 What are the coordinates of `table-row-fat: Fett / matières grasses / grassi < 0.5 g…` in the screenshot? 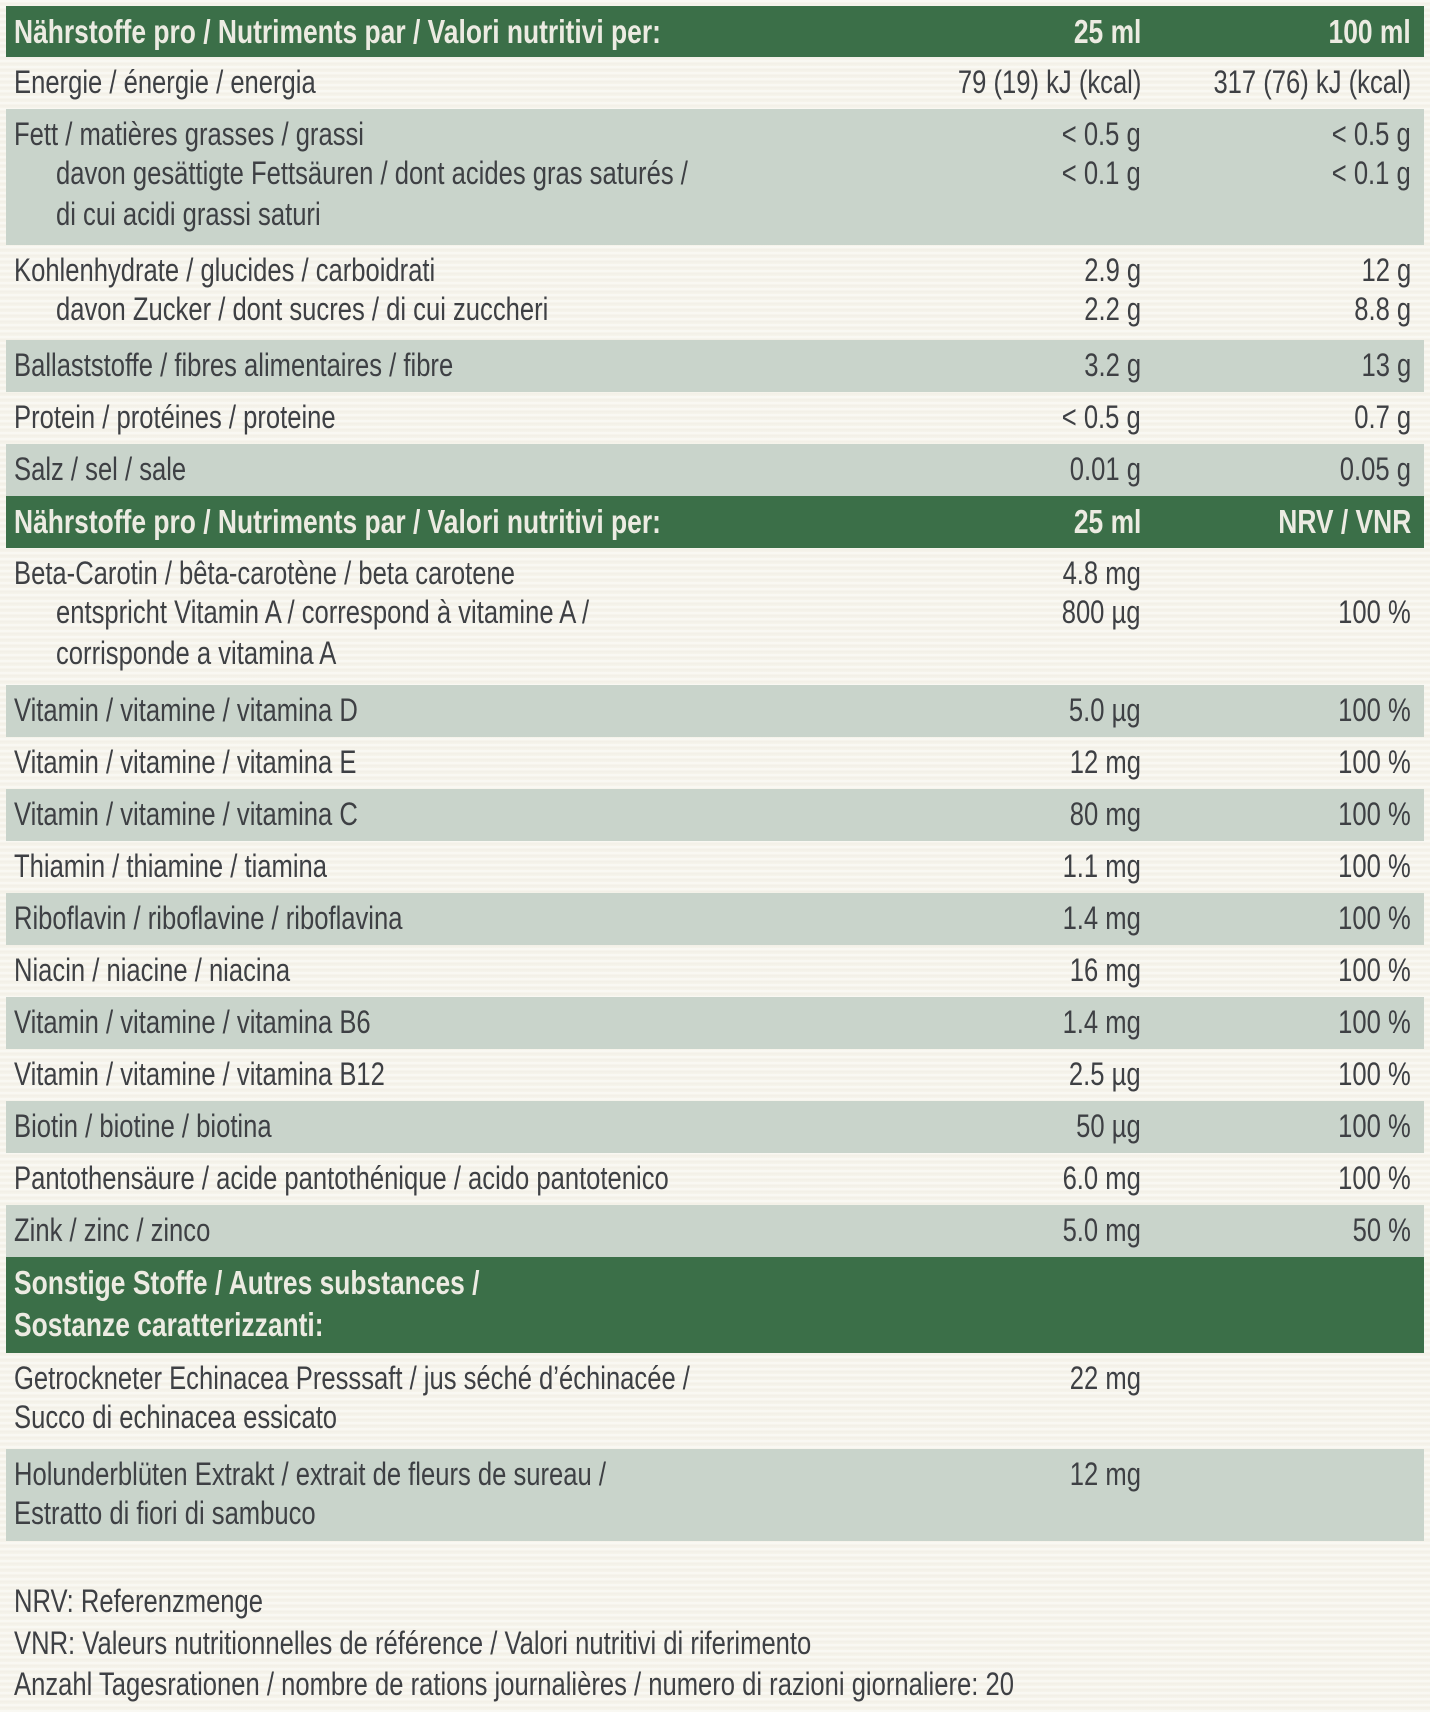 It's located at (715, 177).